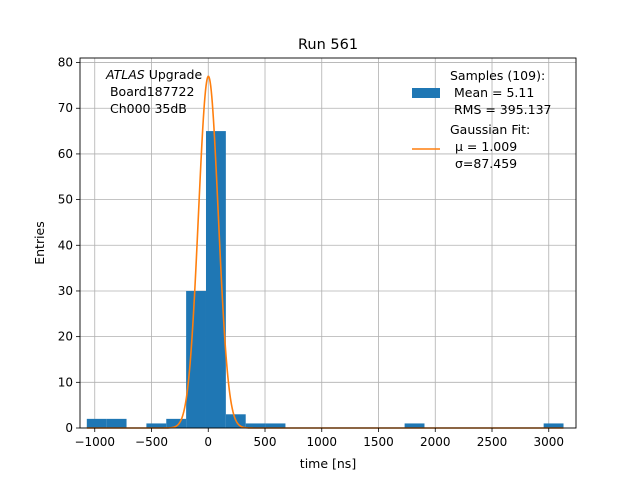 The height and width of the screenshot is (484, 640). I want to click on x-tick-label: 2500, so click(492, 442).